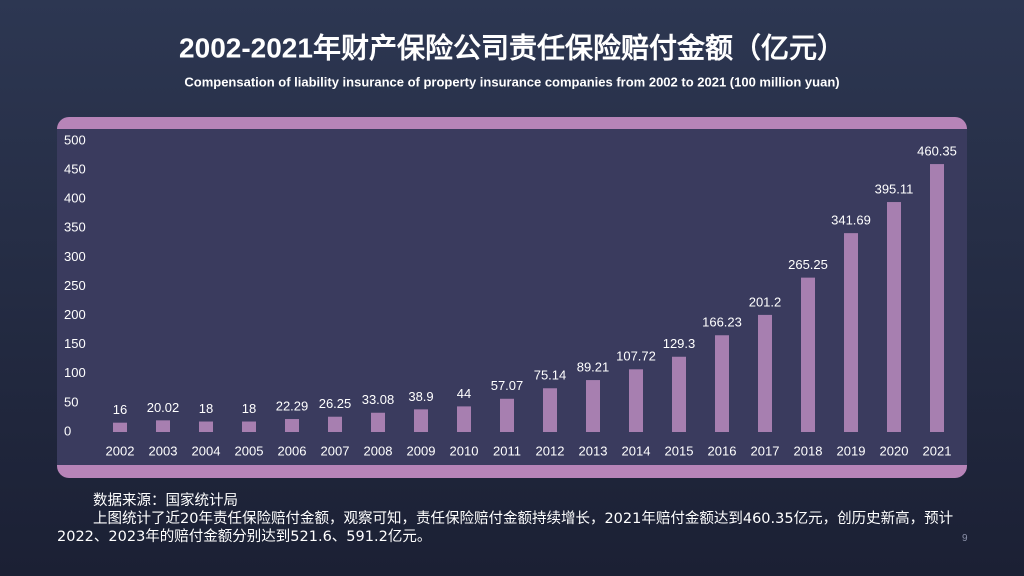 This screenshot has width=1024, height=576. I want to click on data-label: 57.07, so click(507, 385).